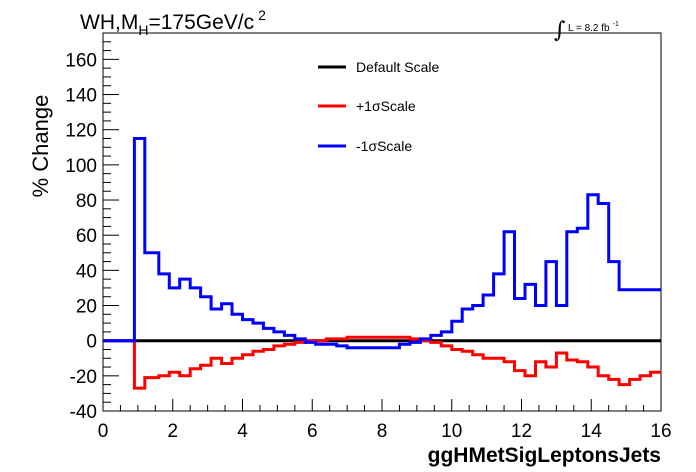  What do you see at coordinates (172, 431) in the screenshot?
I see `x-tick-label: 2` at bounding box center [172, 431].